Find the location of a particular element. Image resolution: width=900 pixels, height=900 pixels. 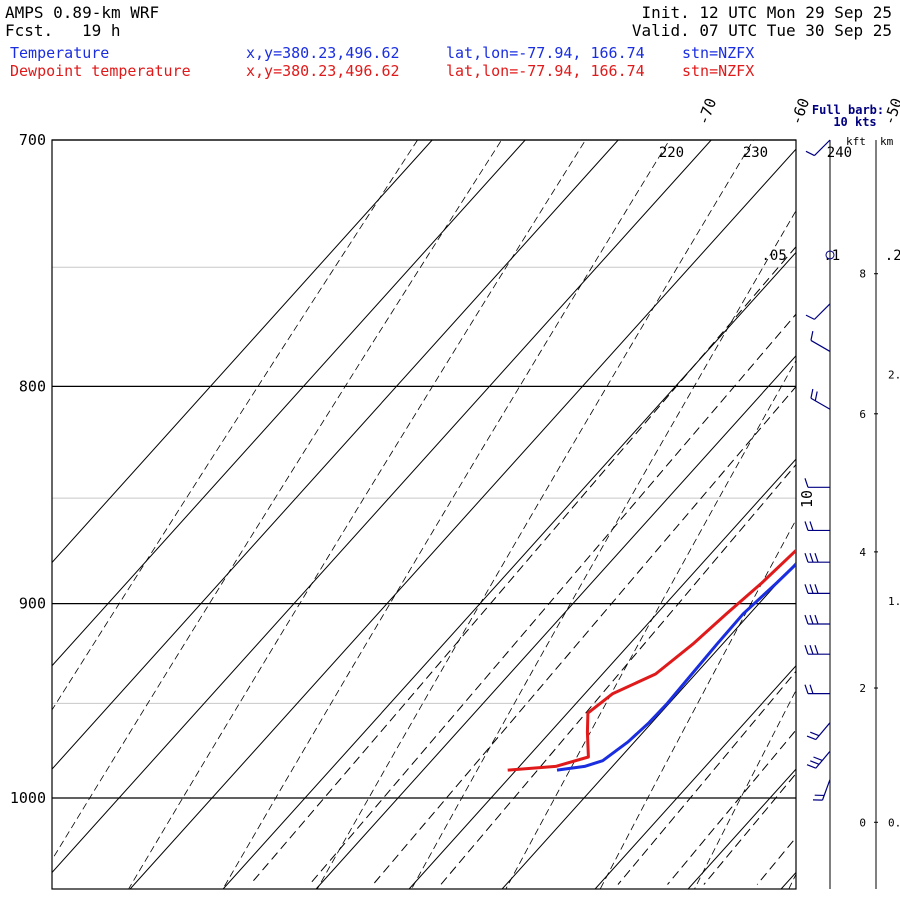

theta-label: 240 is located at coordinates (839, 153).